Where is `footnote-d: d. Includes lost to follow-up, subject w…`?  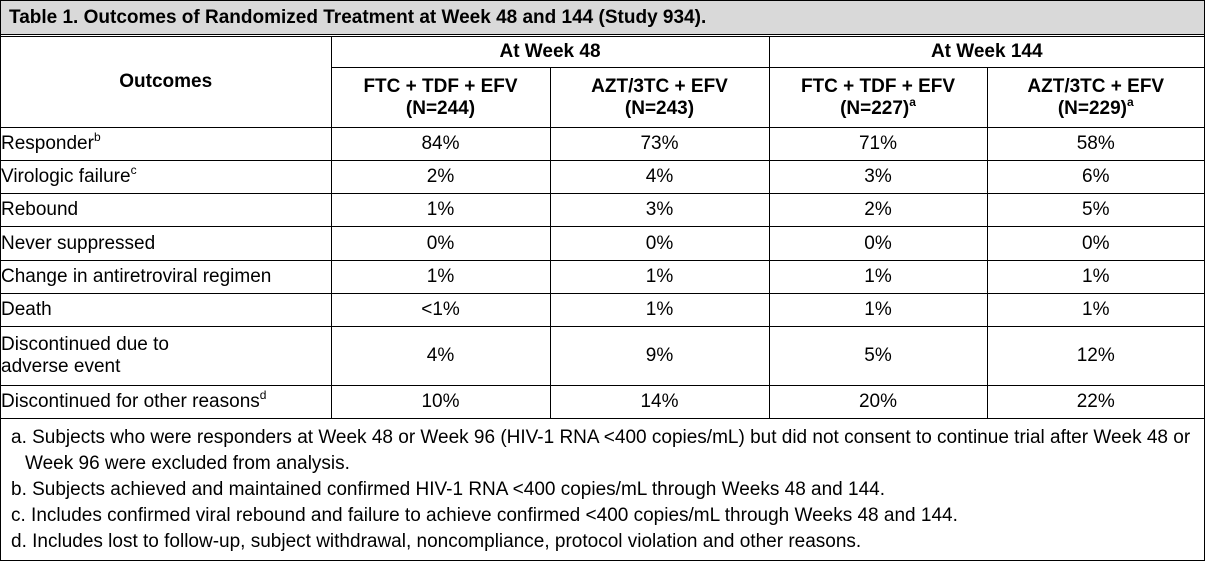 footnote-d: d. Includes lost to follow-up, subject w… is located at coordinates (436, 541).